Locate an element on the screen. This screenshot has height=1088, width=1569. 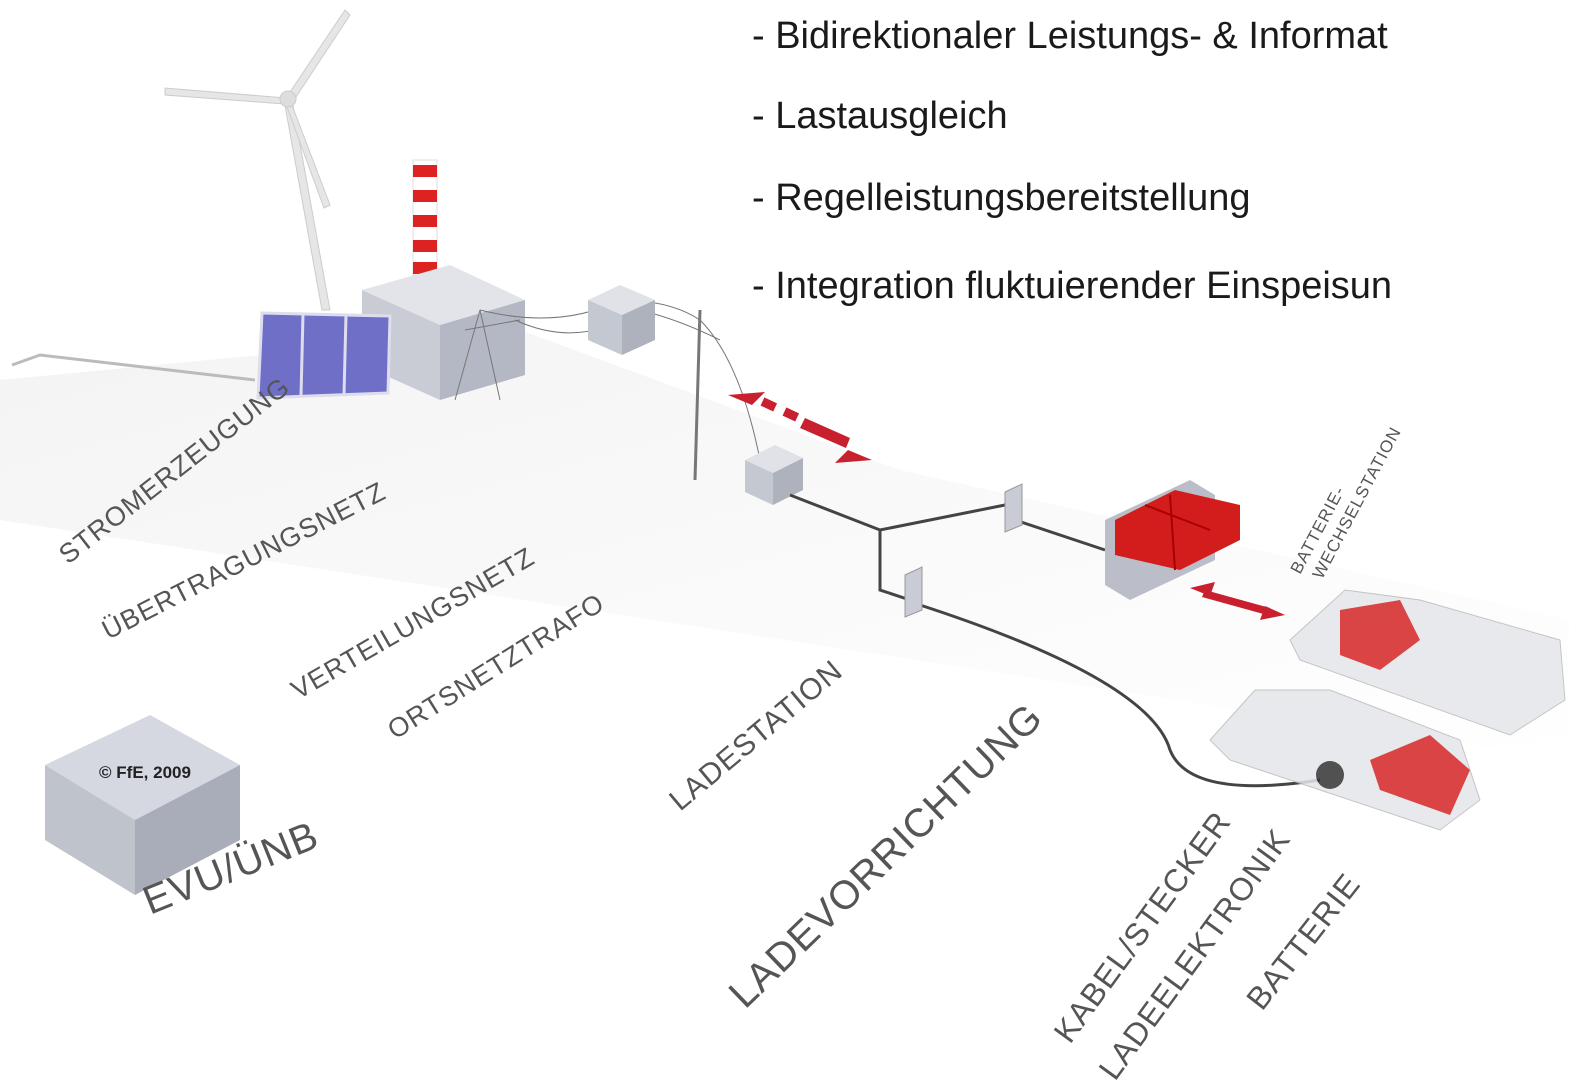
copyright: © FfE, 2009 is located at coordinates (145, 772).